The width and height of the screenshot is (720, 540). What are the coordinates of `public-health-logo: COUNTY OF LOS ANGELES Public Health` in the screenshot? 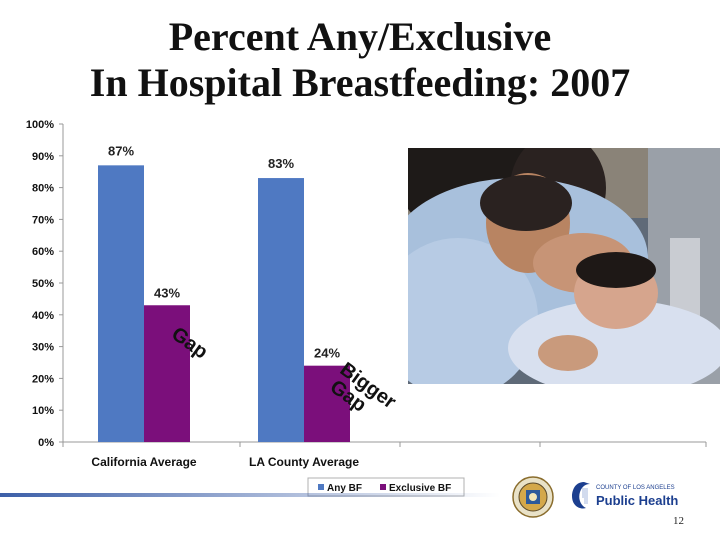 It's located at (625, 495).